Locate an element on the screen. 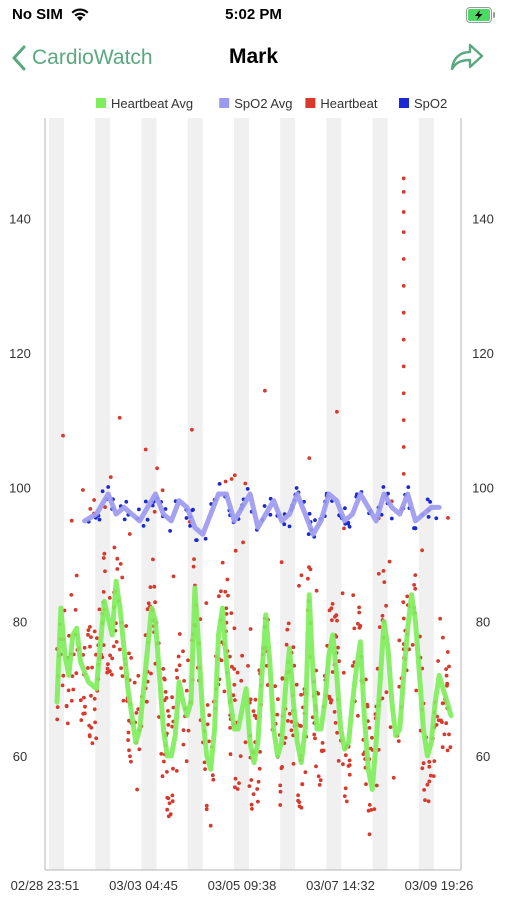  share-button is located at coordinates (467, 59).